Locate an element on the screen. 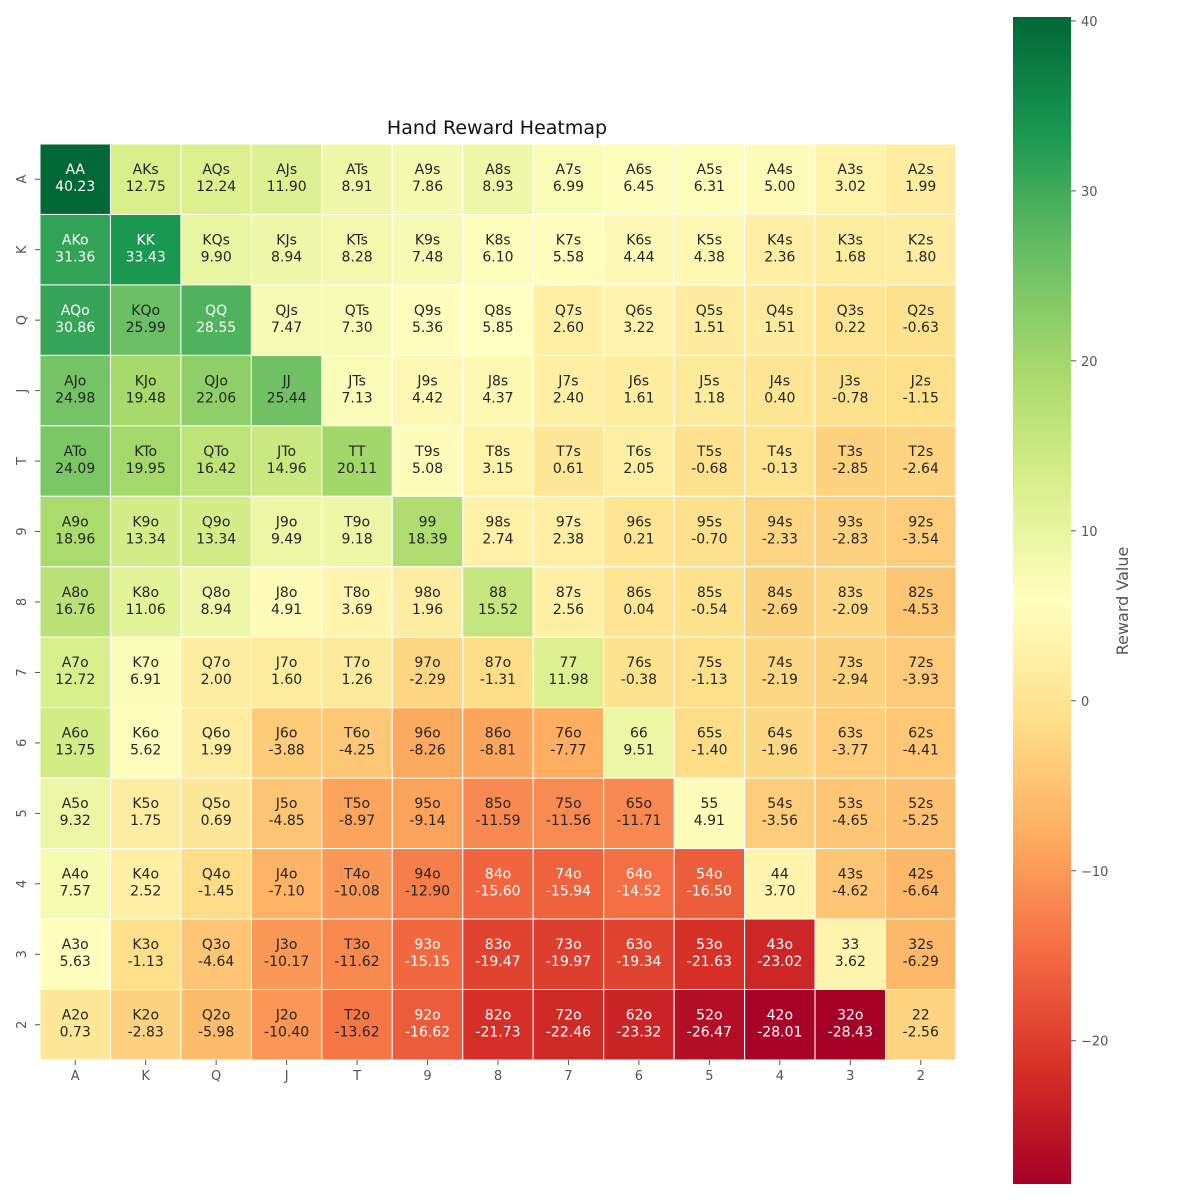  cell-hand-label: T5o is located at coordinates (356, 804).